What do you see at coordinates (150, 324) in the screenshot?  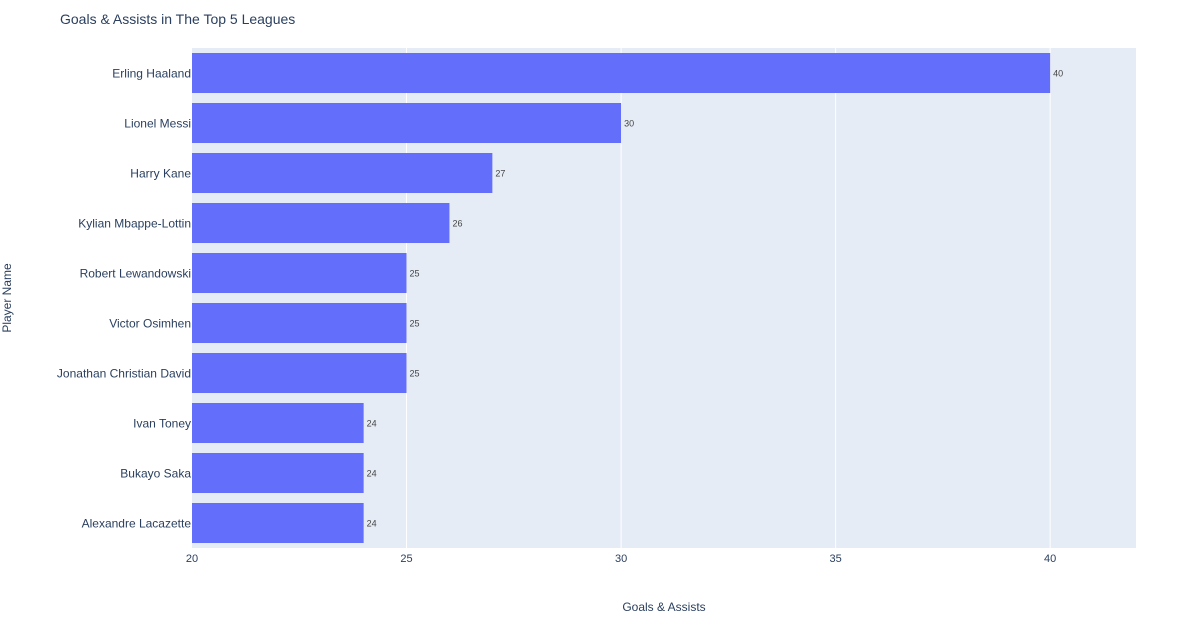 I see `y-tick-label: Victor Osimhen` at bounding box center [150, 324].